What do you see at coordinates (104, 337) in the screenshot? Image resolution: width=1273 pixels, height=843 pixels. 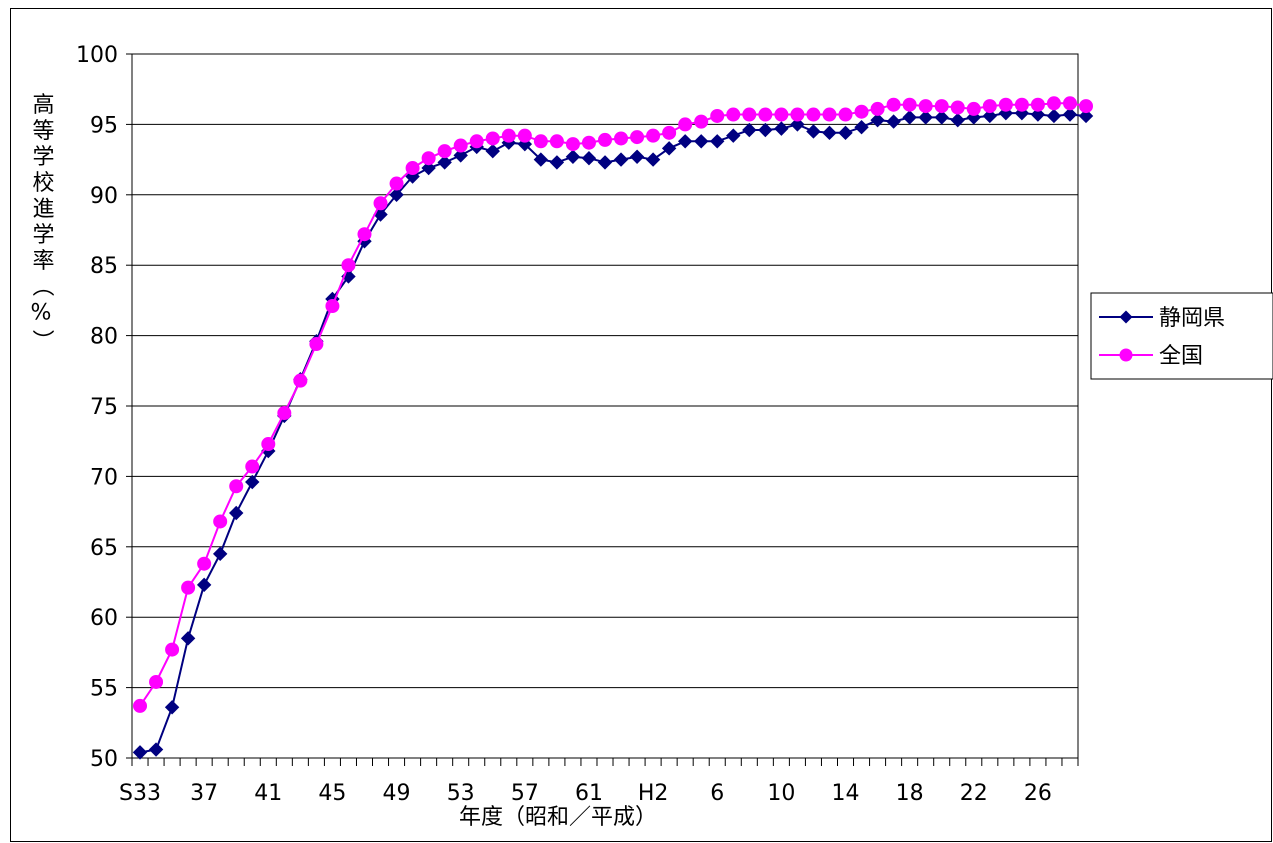 I see `y-tick-label: 80` at bounding box center [104, 337].